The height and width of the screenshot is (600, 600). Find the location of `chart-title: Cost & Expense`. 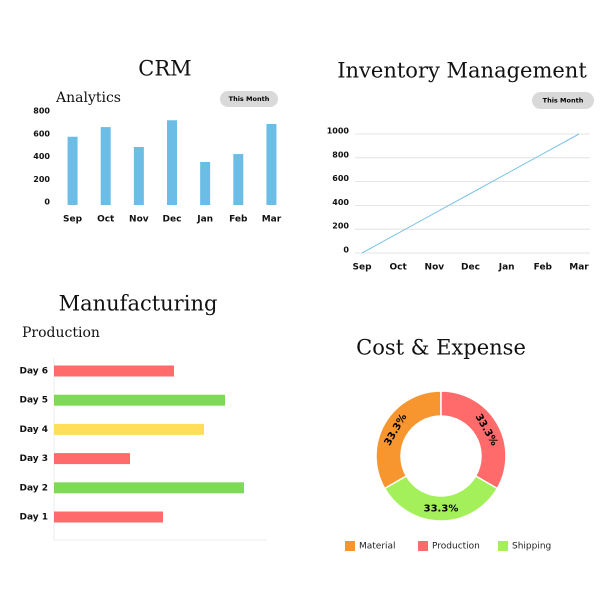

chart-title: Cost & Expense is located at coordinates (441, 348).